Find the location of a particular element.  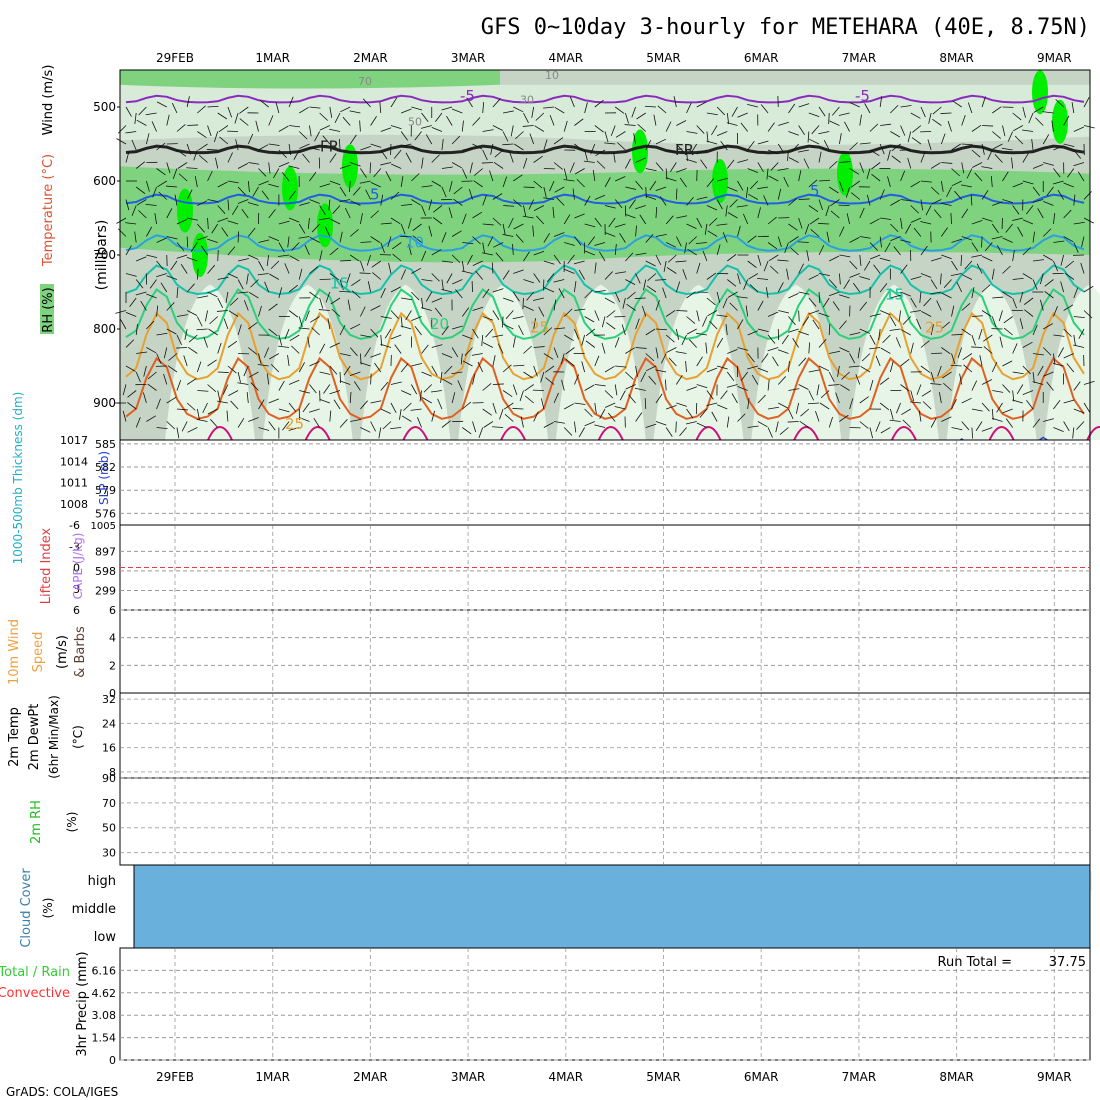

temp-tick: 32 is located at coordinates (109, 699).